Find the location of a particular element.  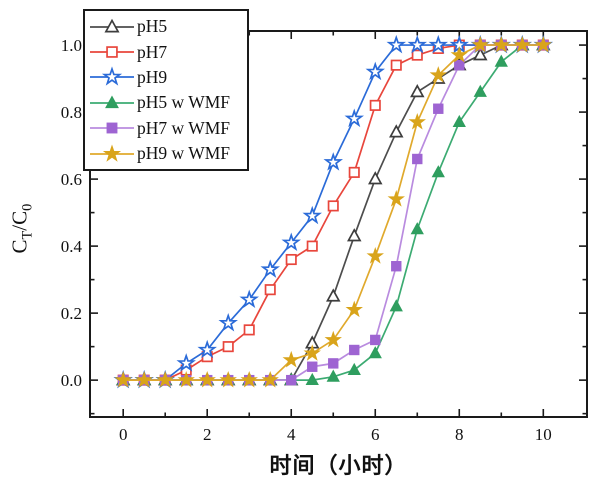

legend-label: pH7 is located at coordinates (152, 51).